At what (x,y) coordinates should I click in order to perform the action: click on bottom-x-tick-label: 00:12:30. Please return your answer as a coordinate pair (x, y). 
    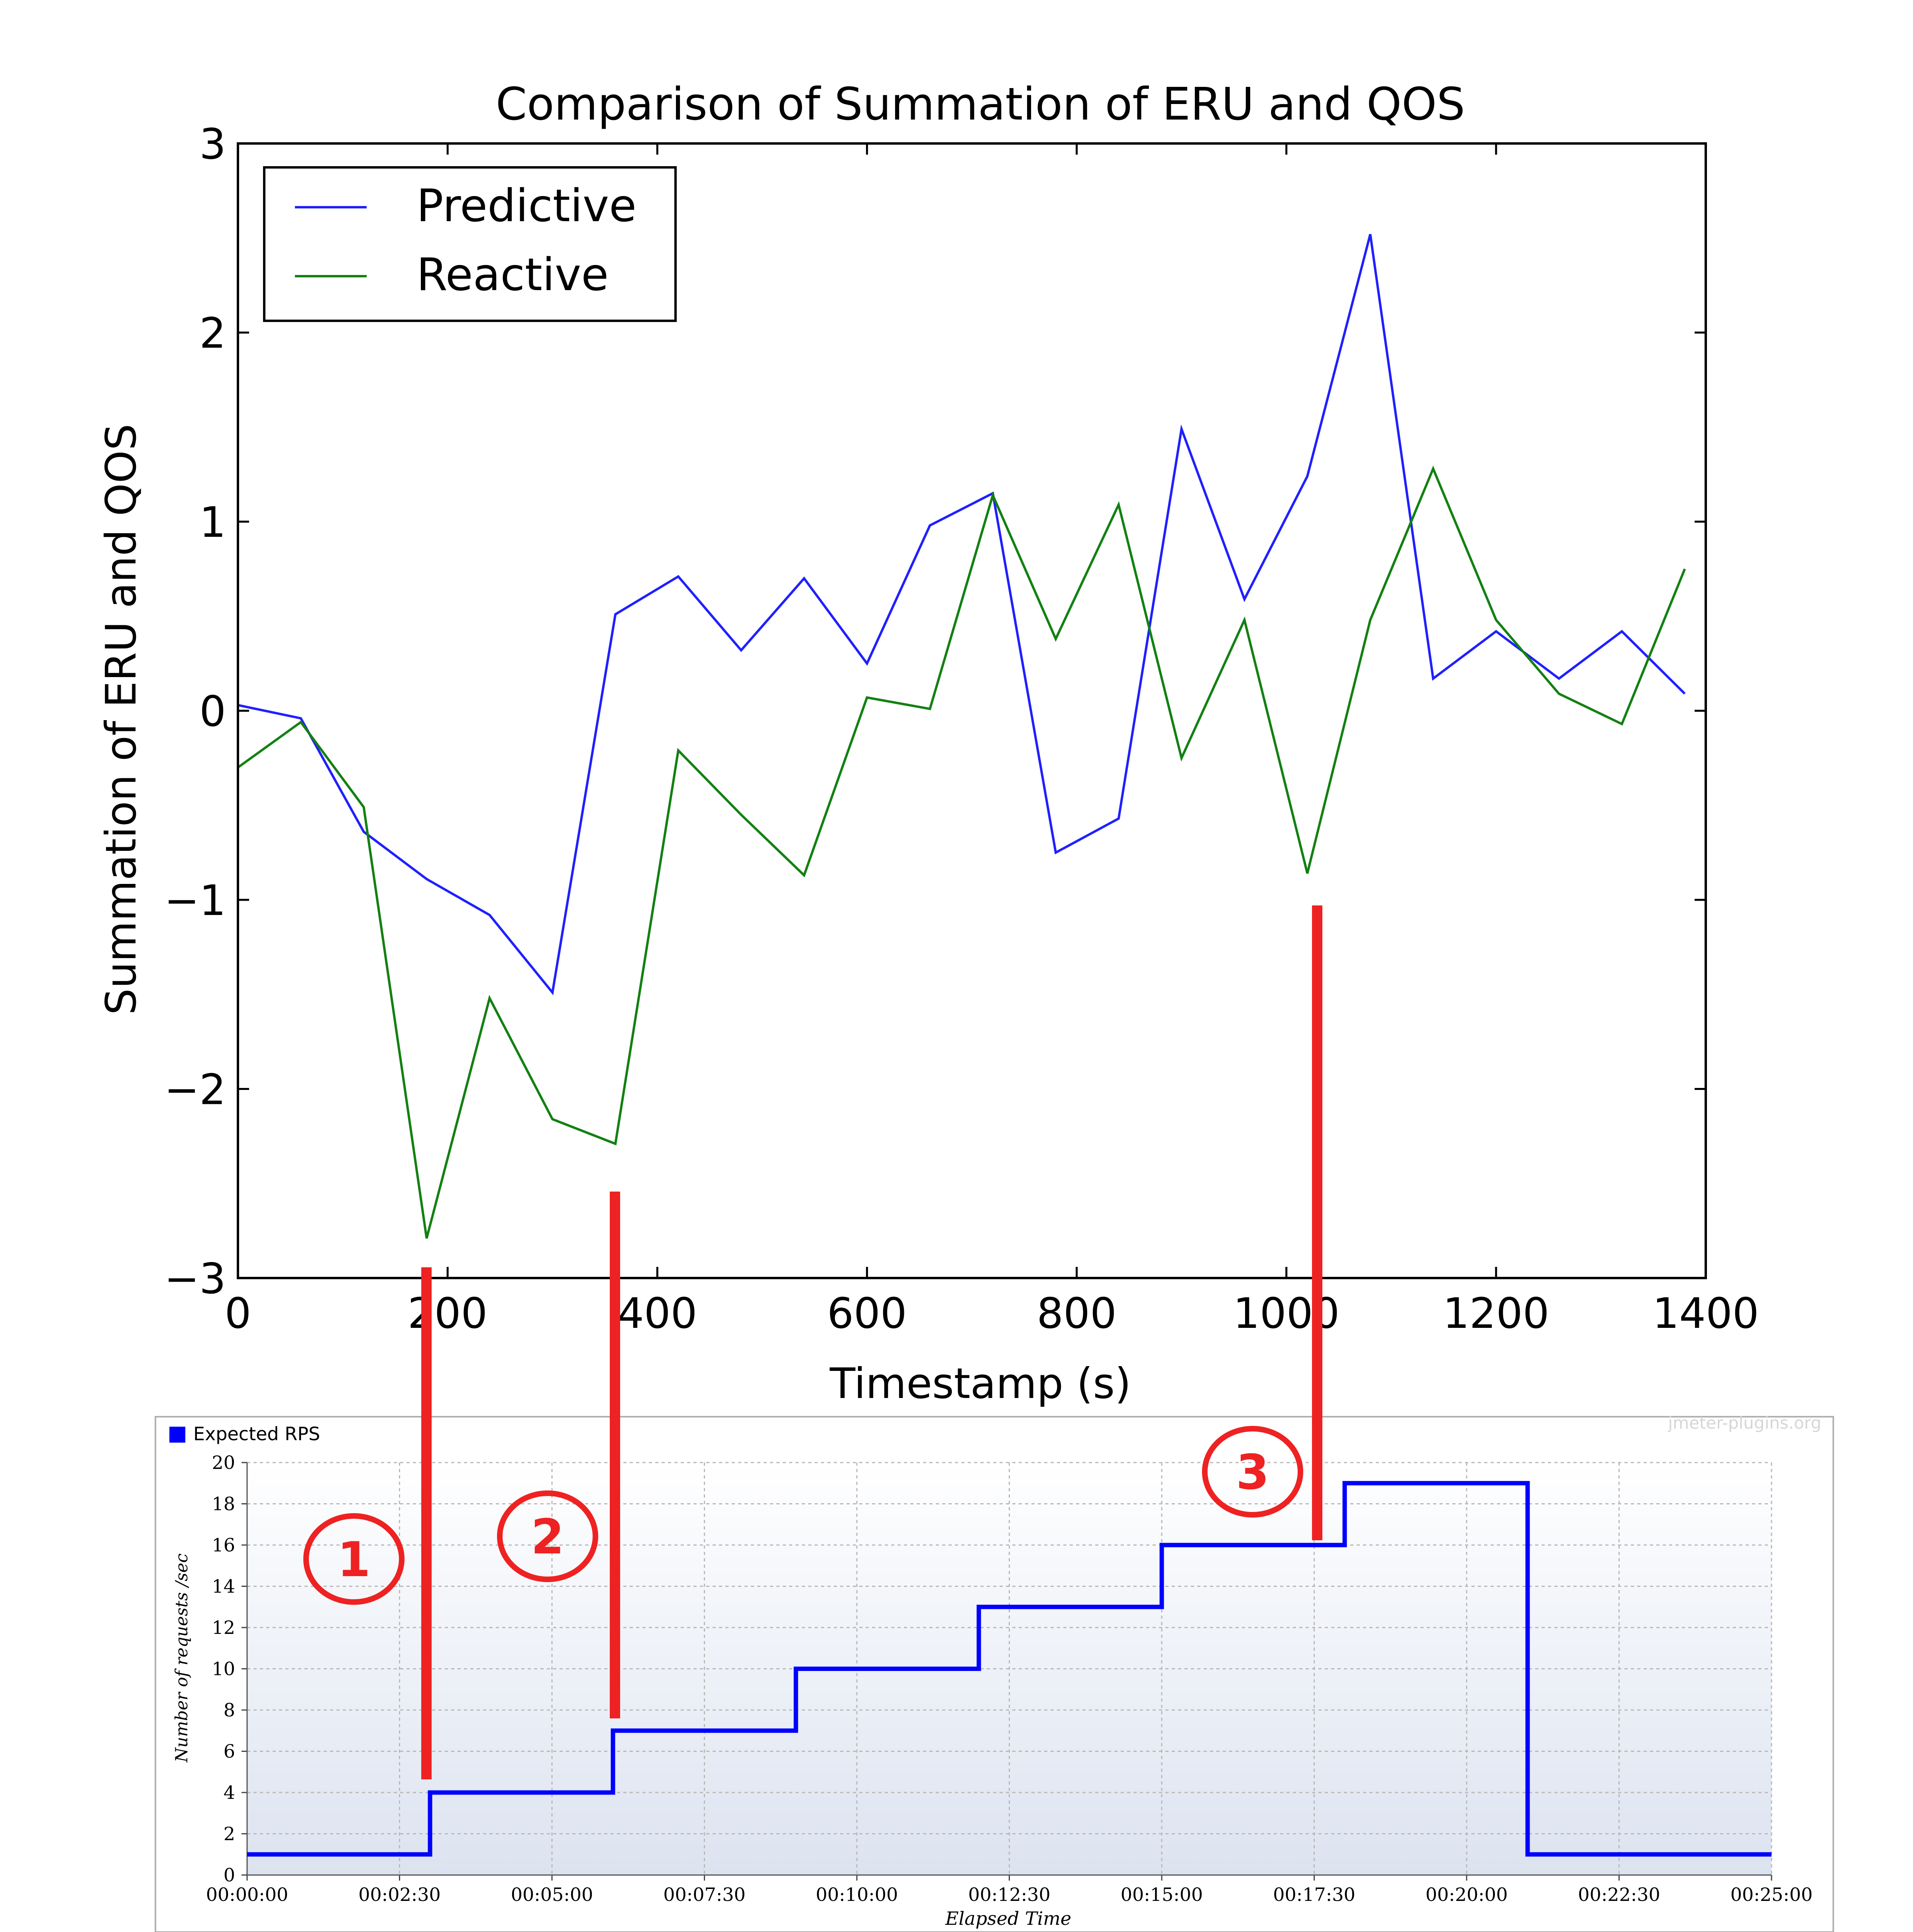
    Looking at the image, I should click on (1010, 1894).